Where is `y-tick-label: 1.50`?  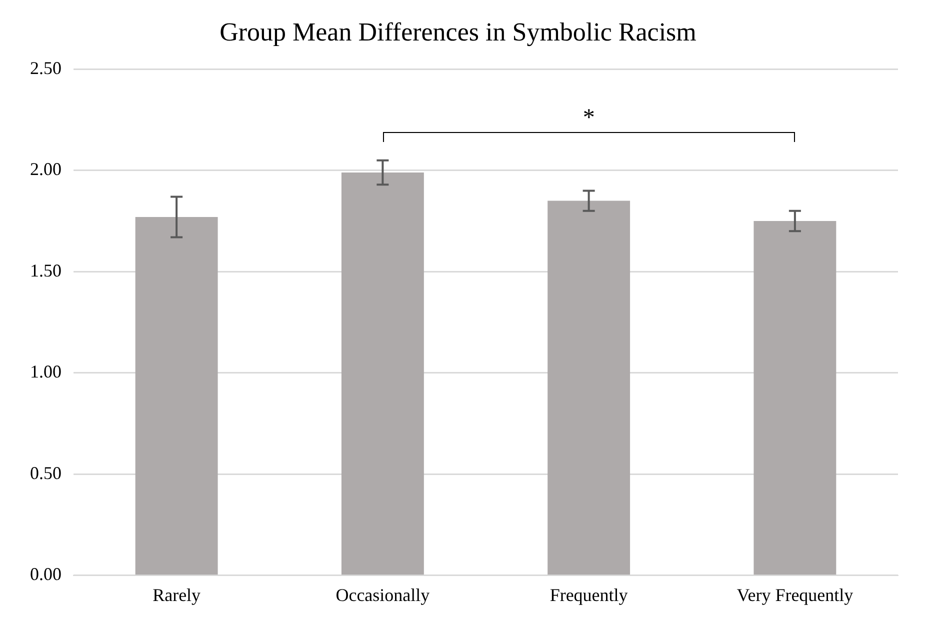 y-tick-label: 1.50 is located at coordinates (46, 270).